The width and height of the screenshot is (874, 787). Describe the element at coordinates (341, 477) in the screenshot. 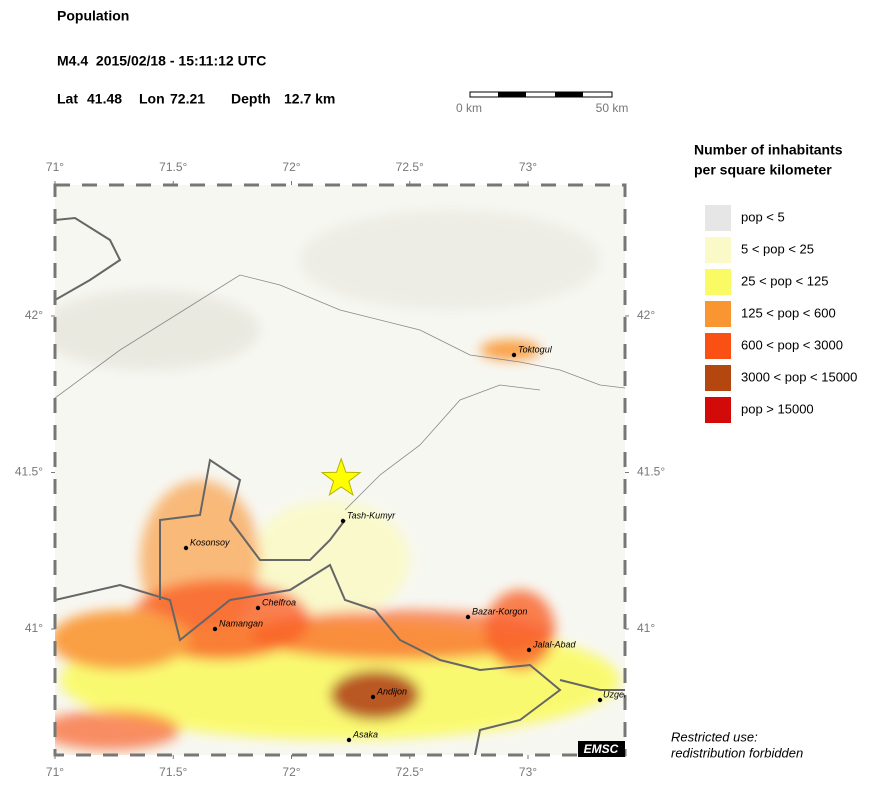

I see `epicenter` at that location.